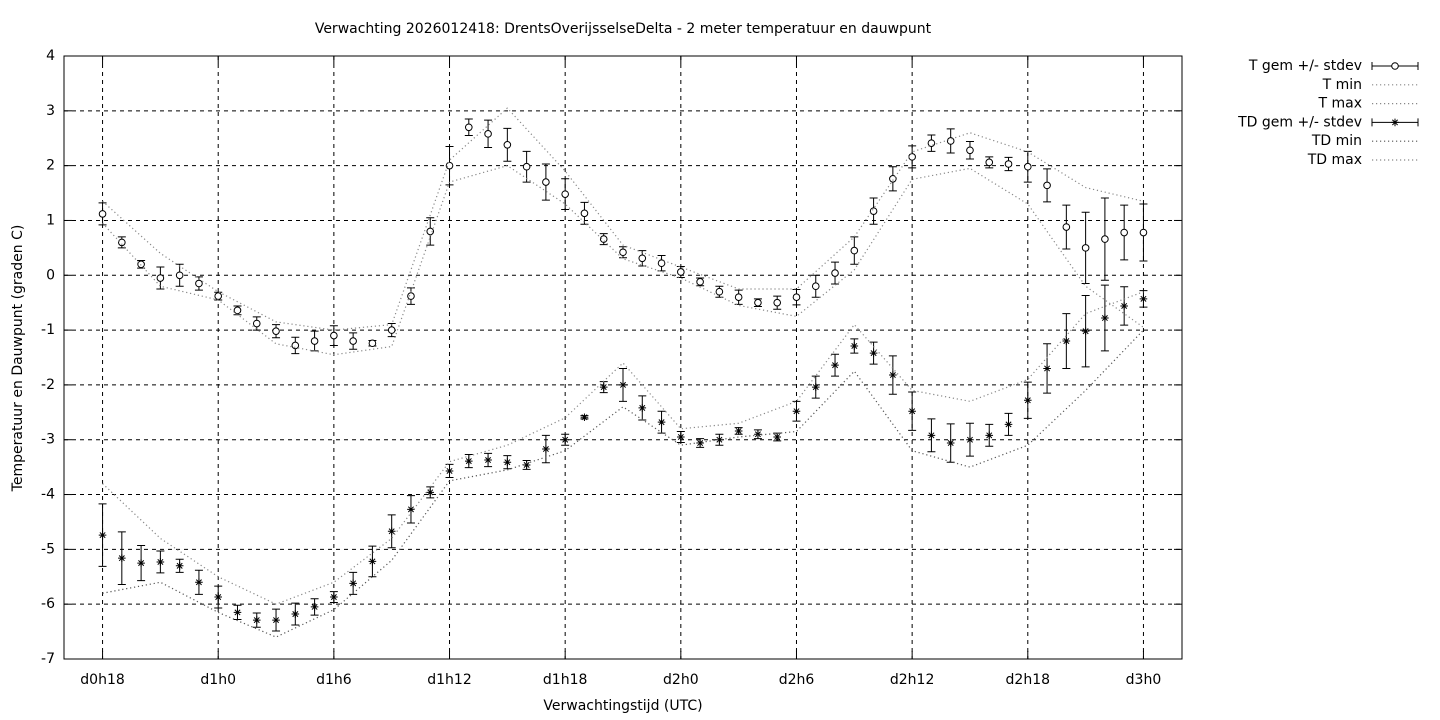  I want to click on x-tick-label: d3h0, so click(1144, 680).